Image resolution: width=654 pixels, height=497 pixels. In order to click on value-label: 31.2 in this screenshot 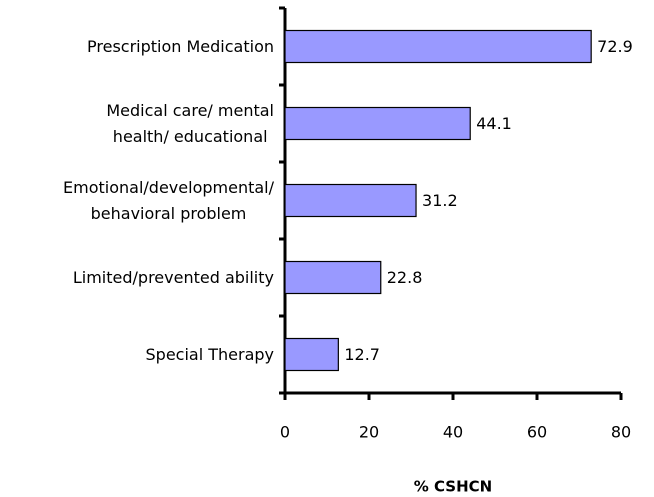, I will do `click(440, 200)`.